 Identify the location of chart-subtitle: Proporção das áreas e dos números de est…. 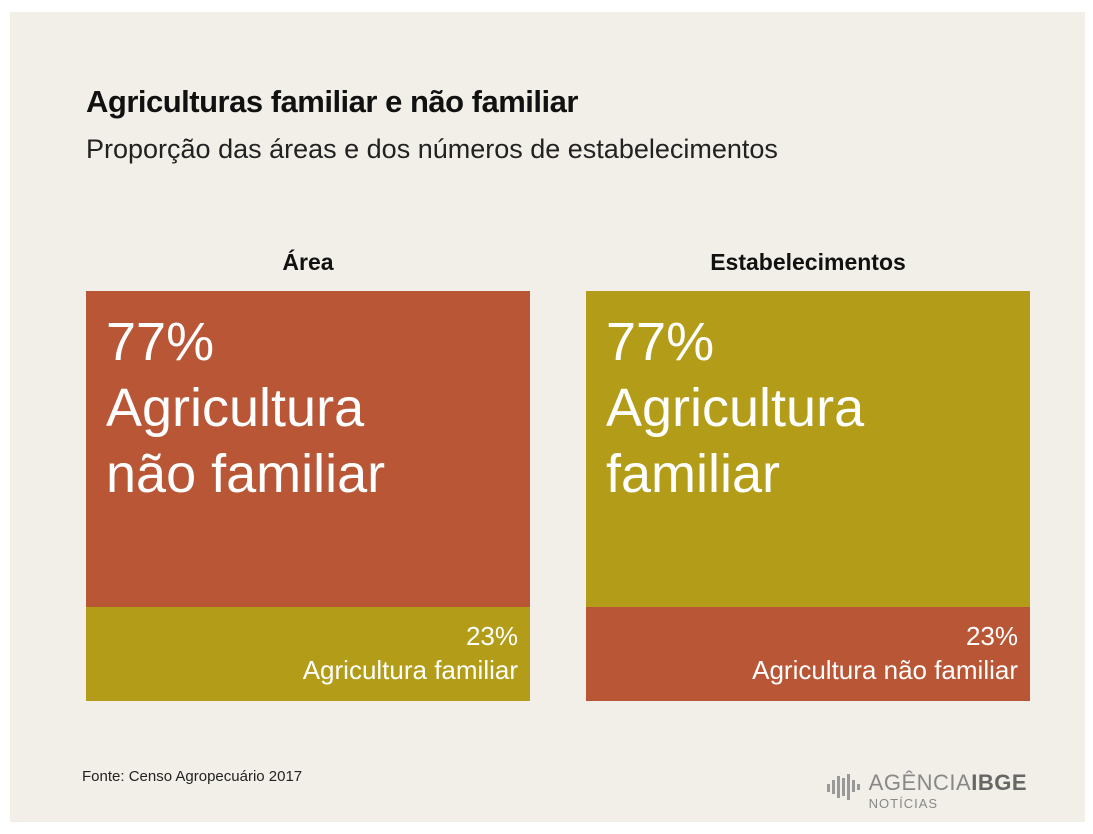
(432, 149).